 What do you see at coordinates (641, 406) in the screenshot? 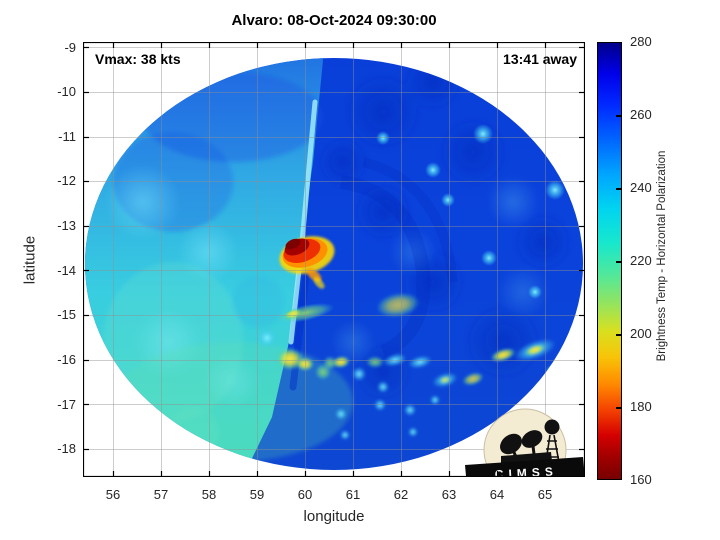
I see `colorbar-tick: 180` at bounding box center [641, 406].